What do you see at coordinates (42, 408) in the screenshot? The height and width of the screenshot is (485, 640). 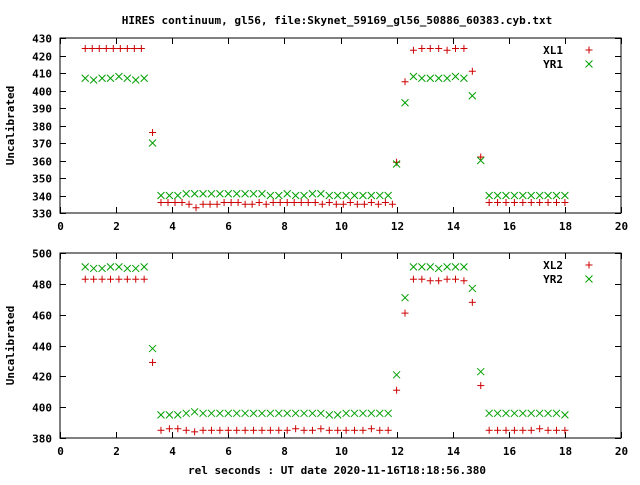 I see `y-tick-label: 400` at bounding box center [42, 408].